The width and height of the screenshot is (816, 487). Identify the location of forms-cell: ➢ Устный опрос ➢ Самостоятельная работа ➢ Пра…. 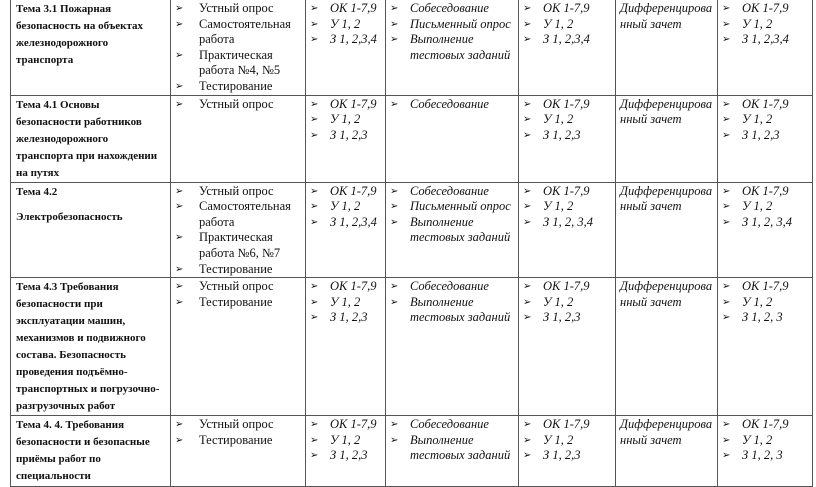
(238, 48).